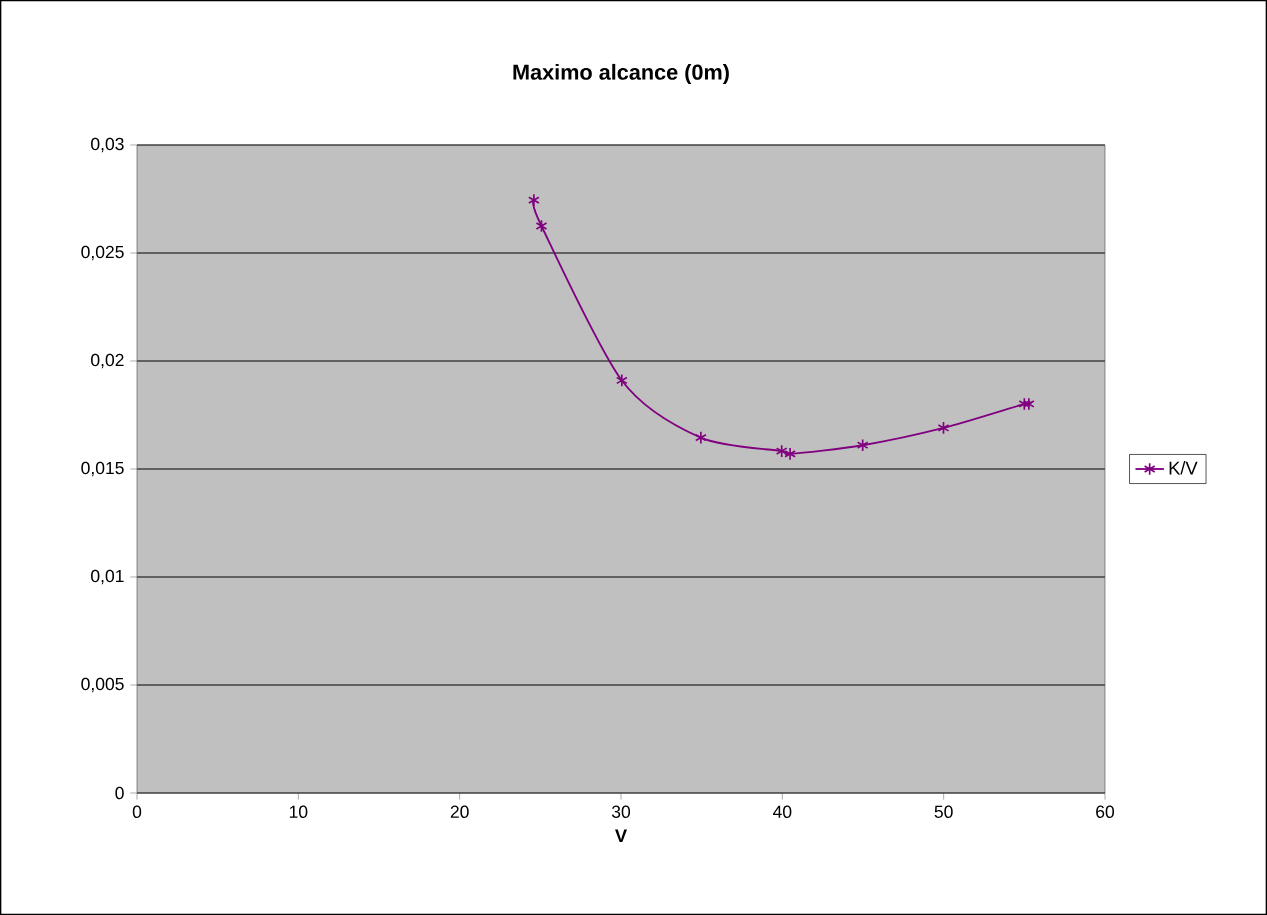 The width and height of the screenshot is (1267, 915). What do you see at coordinates (119, 793) in the screenshot?
I see `y-tick-label: 0` at bounding box center [119, 793].